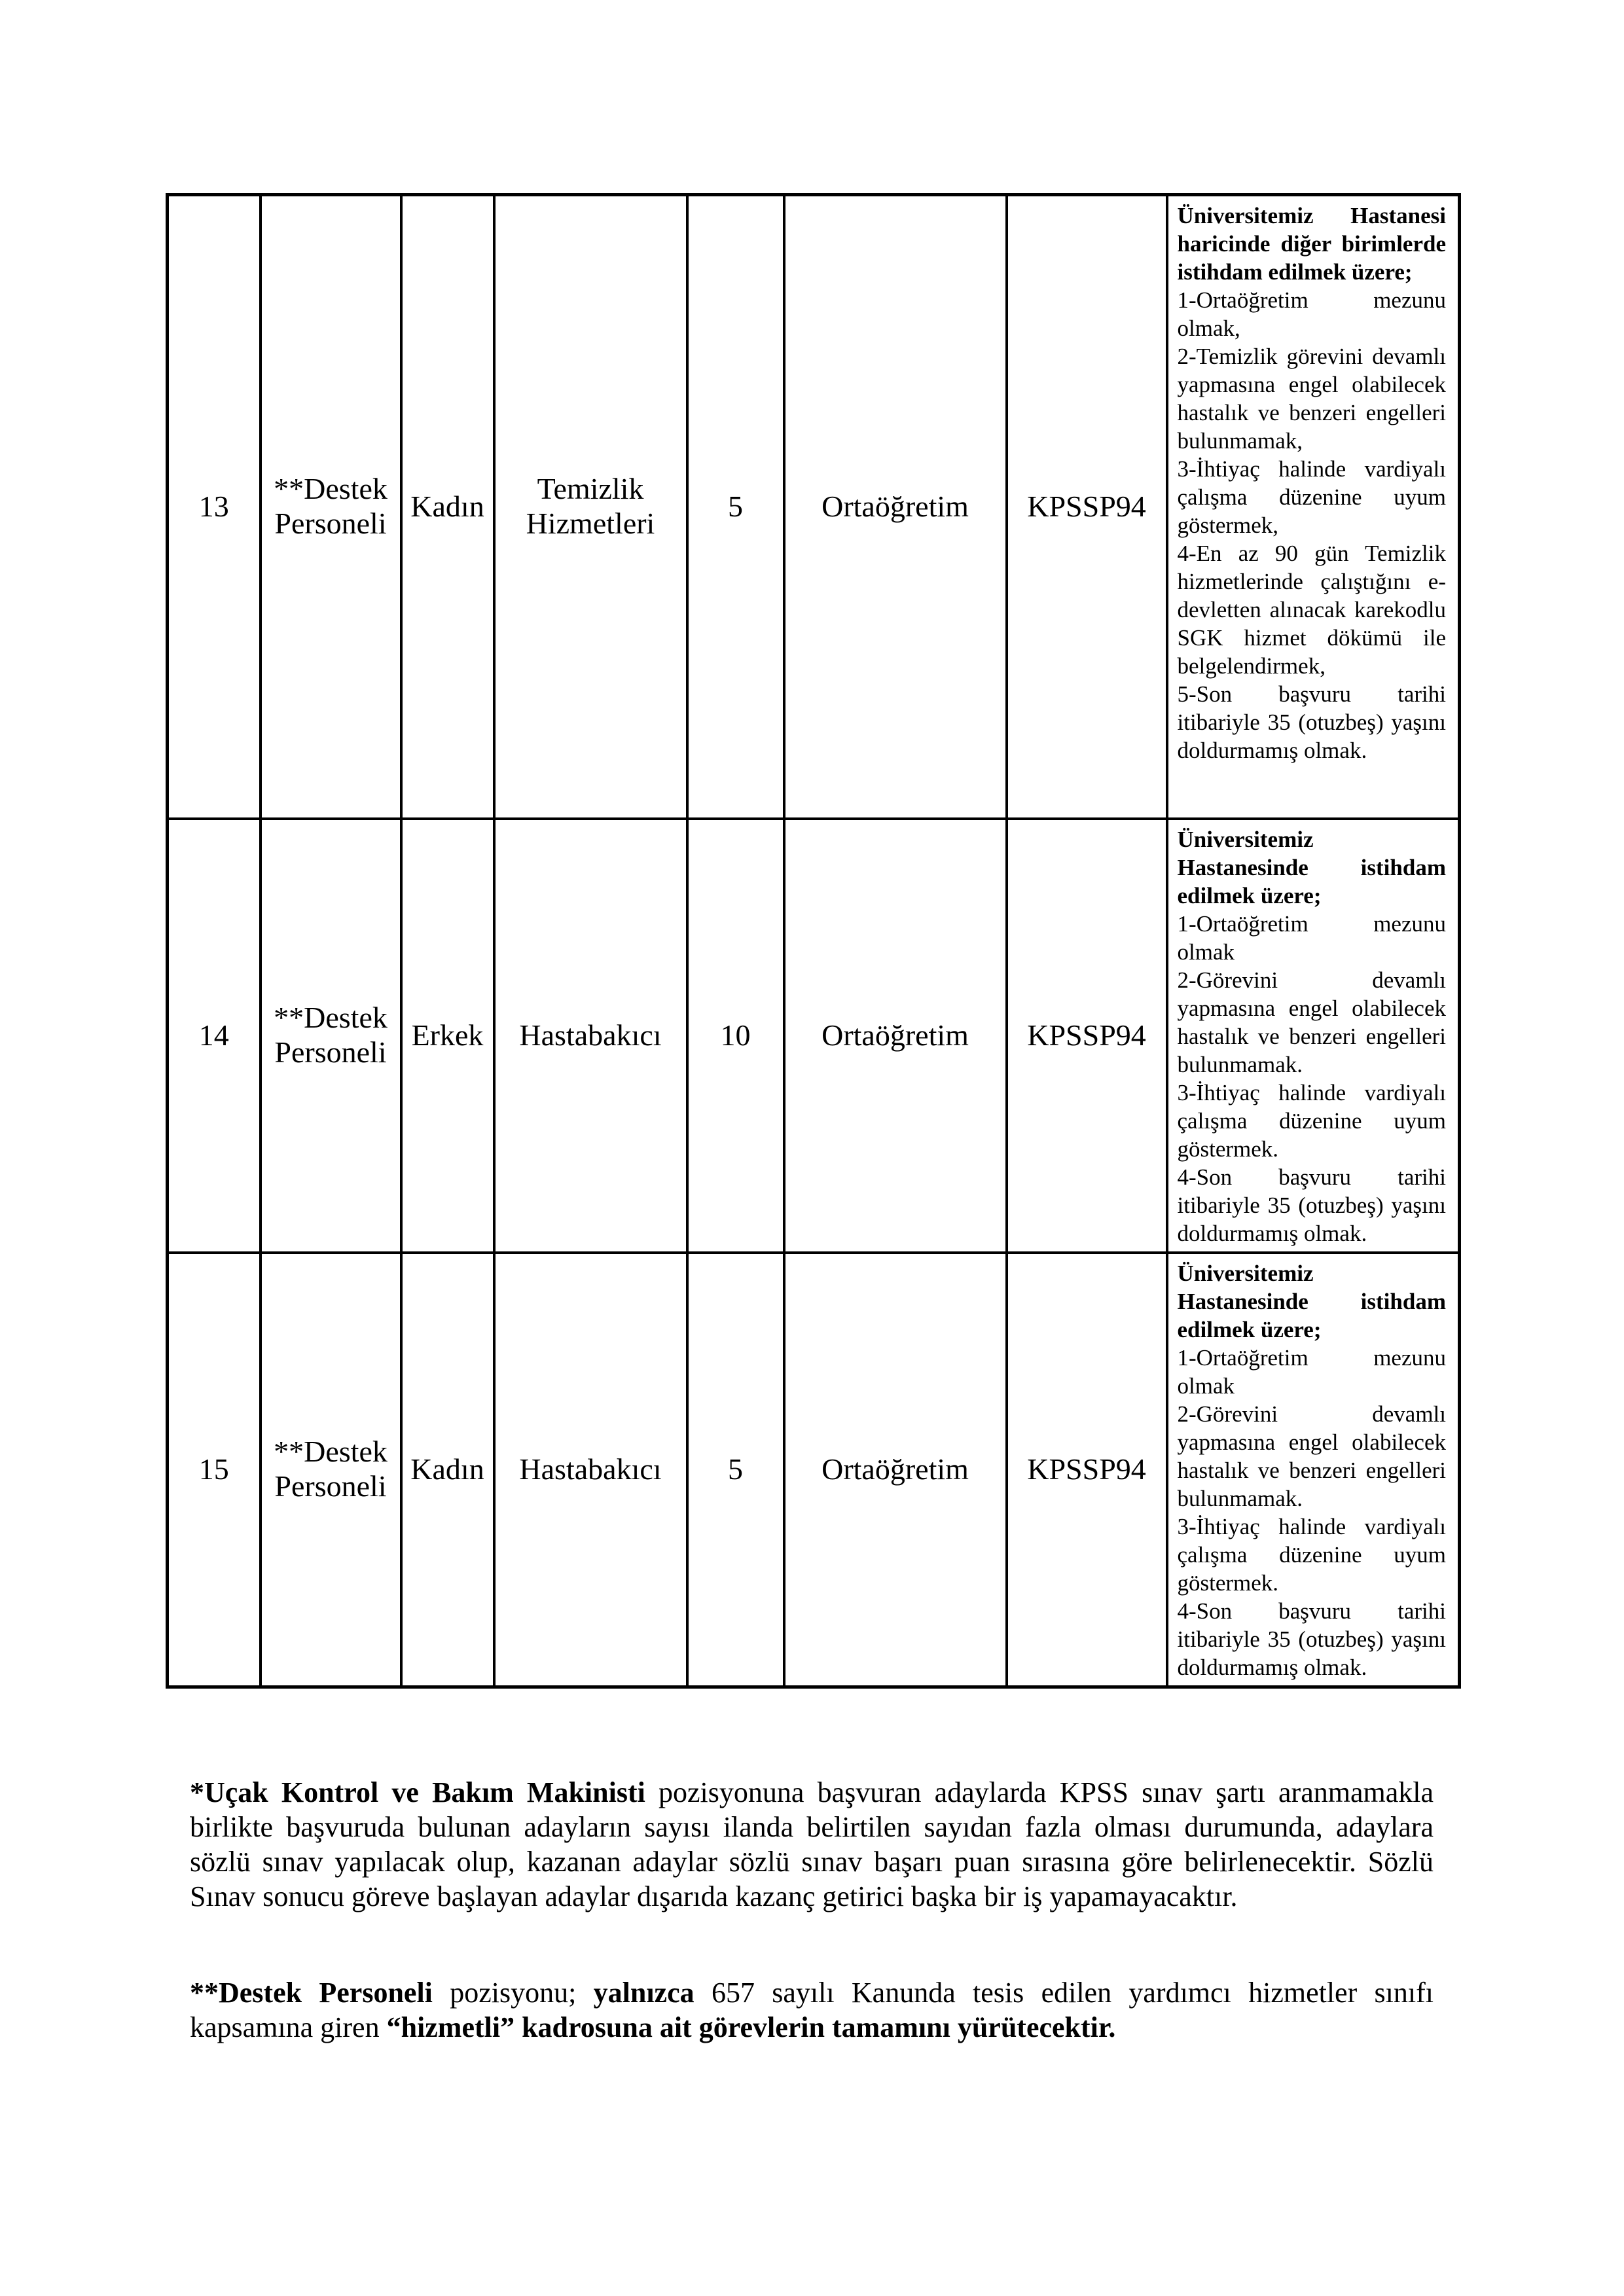 This screenshot has height=2296, width=1624. I want to click on cell-unit: Temizlik Hizmetleri, so click(590, 506).